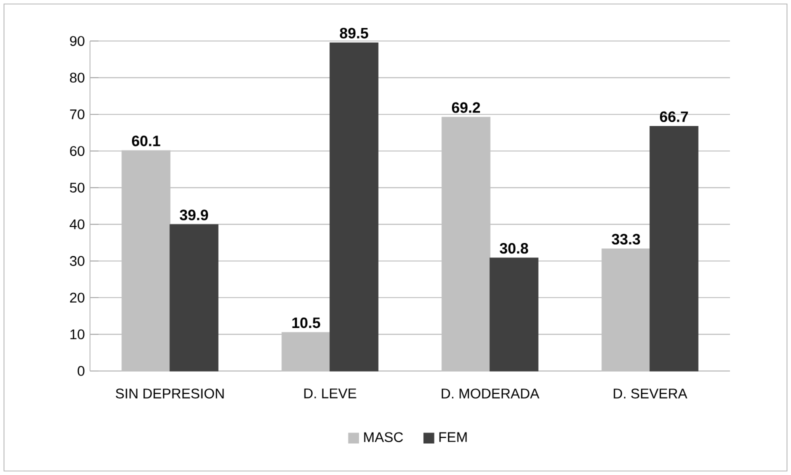 The height and width of the screenshot is (475, 791). Describe the element at coordinates (77, 224) in the screenshot. I see `y-tick-label: 40` at that location.